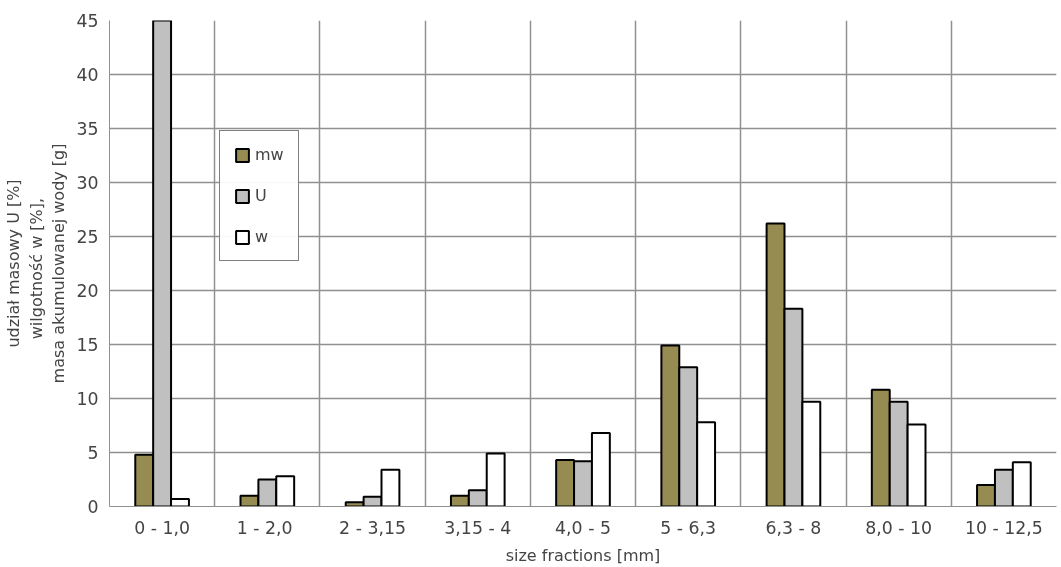 This screenshot has height=567, width=1061. I want to click on x-tick-label: 10 - 12,5, so click(1003, 527).